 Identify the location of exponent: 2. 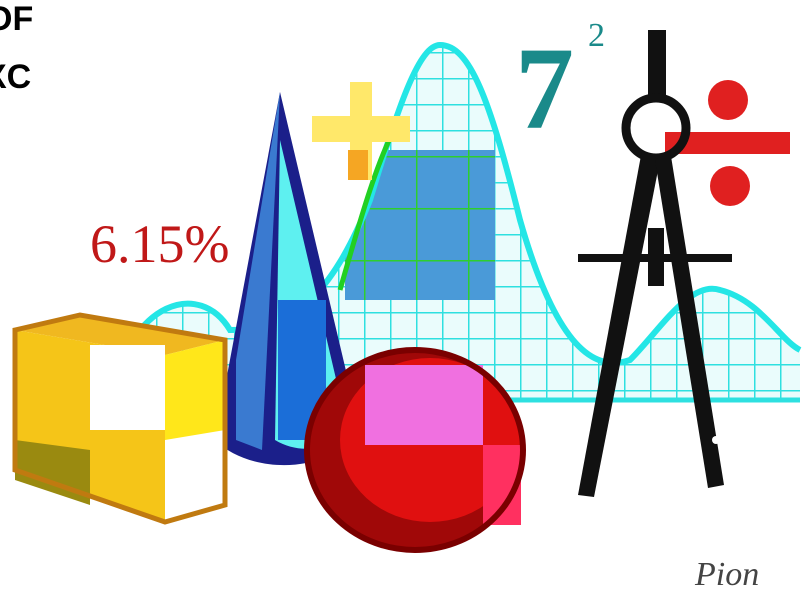
(596, 35).